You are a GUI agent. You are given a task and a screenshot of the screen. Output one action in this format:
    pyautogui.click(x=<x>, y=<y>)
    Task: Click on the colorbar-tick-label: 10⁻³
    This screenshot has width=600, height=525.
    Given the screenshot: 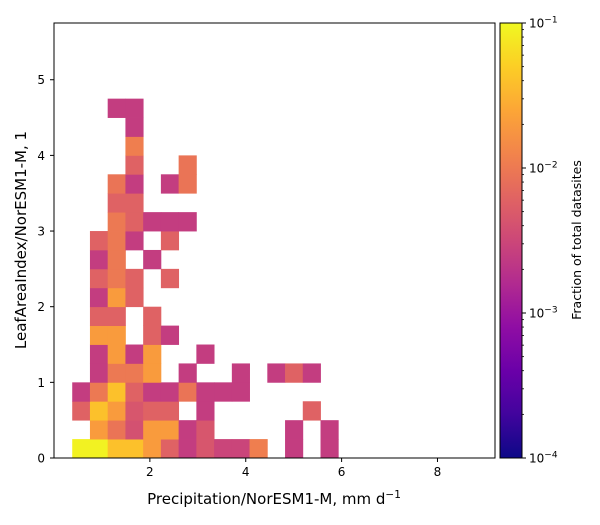 What is the action you would take?
    pyautogui.click(x=543, y=313)
    